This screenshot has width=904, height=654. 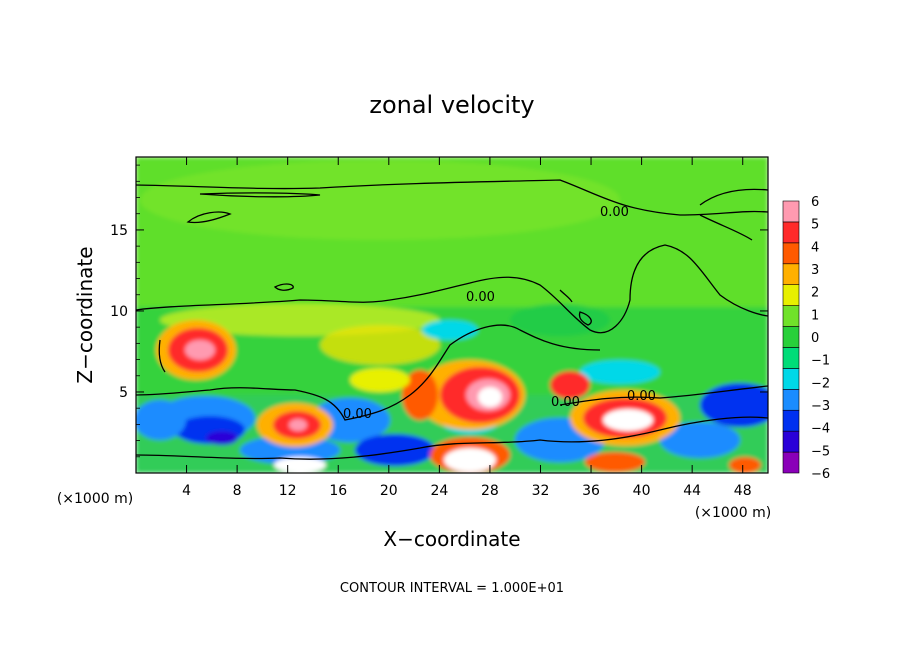 I want to click on colorbar-label: −1, so click(x=820, y=361).